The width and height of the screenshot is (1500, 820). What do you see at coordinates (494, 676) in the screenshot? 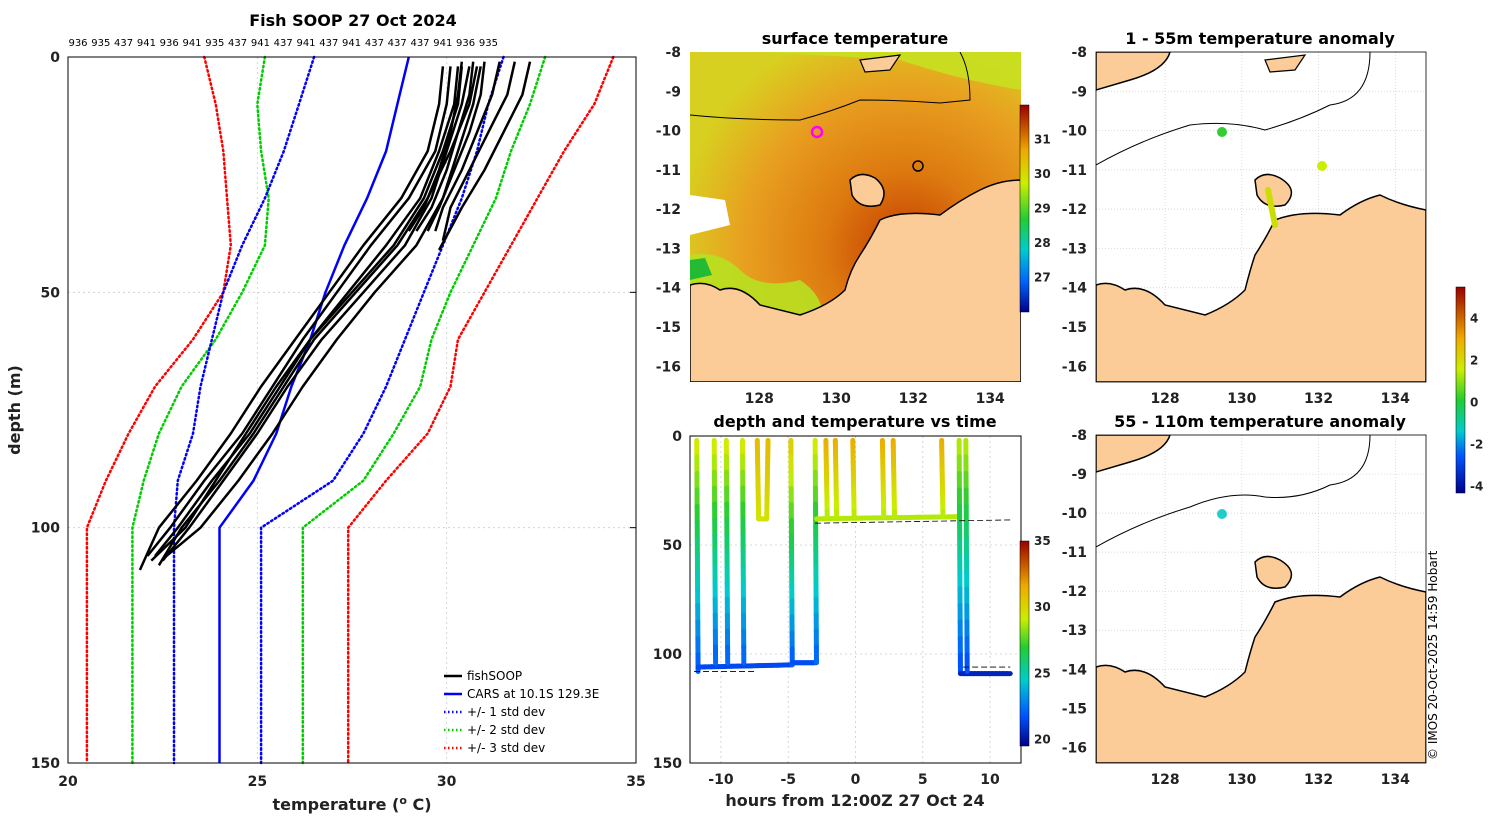
I see `legend-label: fishSOOP` at bounding box center [494, 676].